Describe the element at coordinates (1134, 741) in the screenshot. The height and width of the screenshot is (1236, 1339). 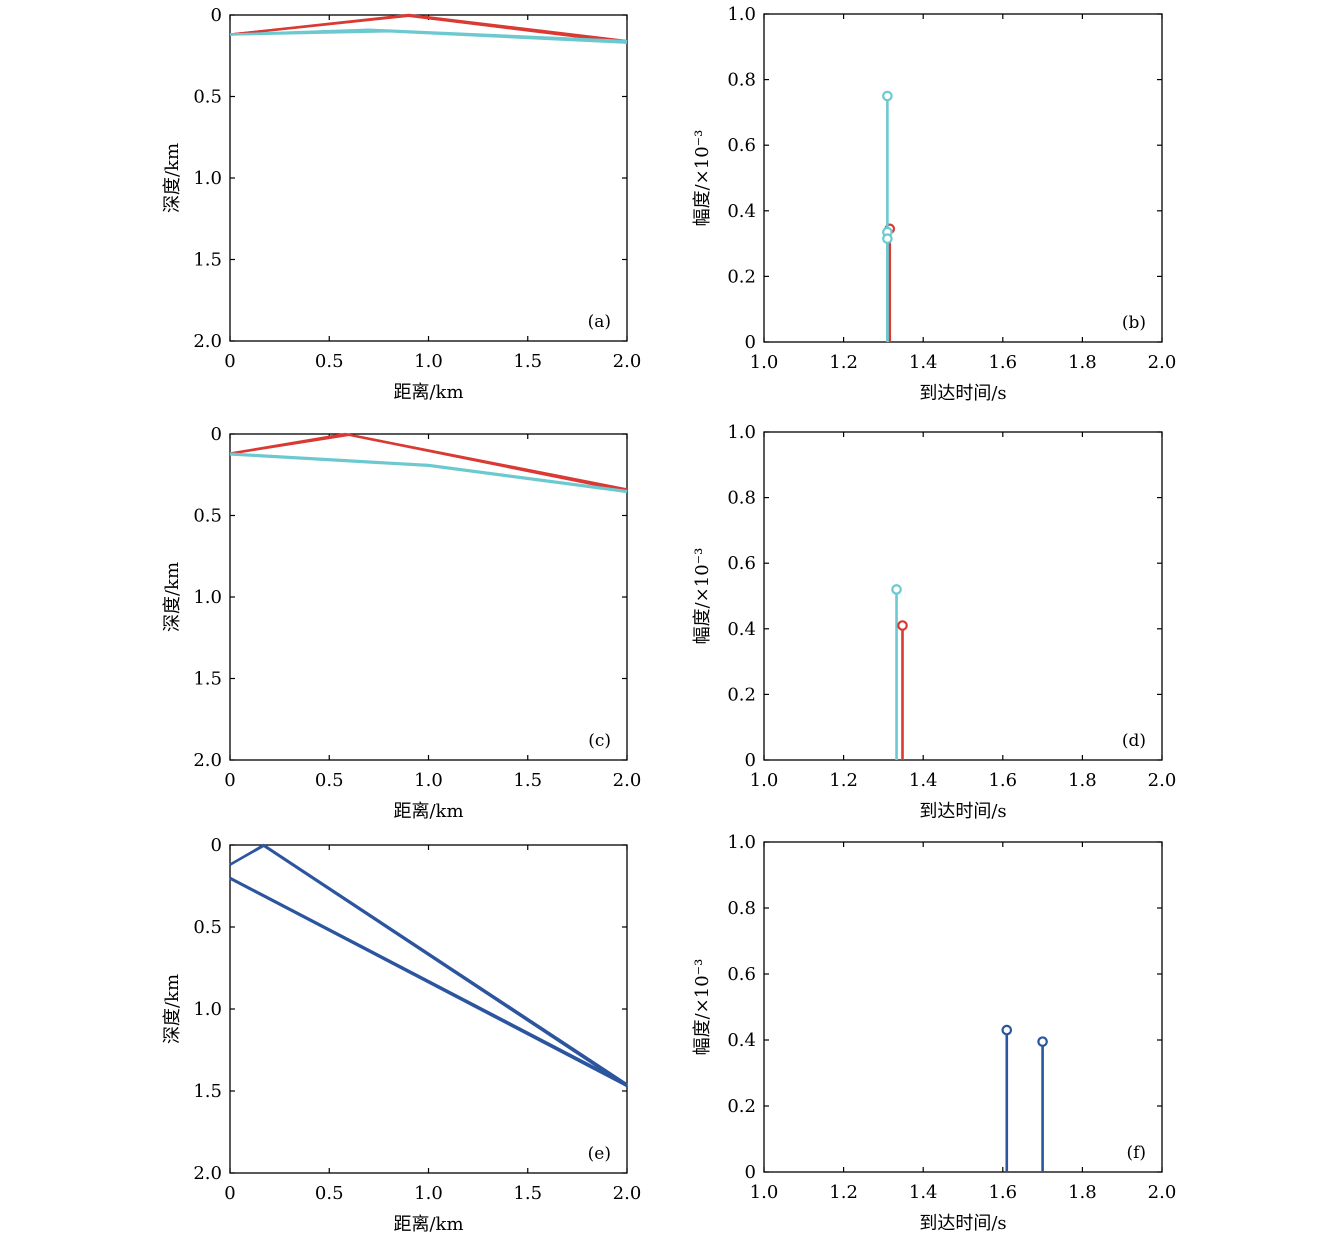
I see `panel-label: (d)` at that location.